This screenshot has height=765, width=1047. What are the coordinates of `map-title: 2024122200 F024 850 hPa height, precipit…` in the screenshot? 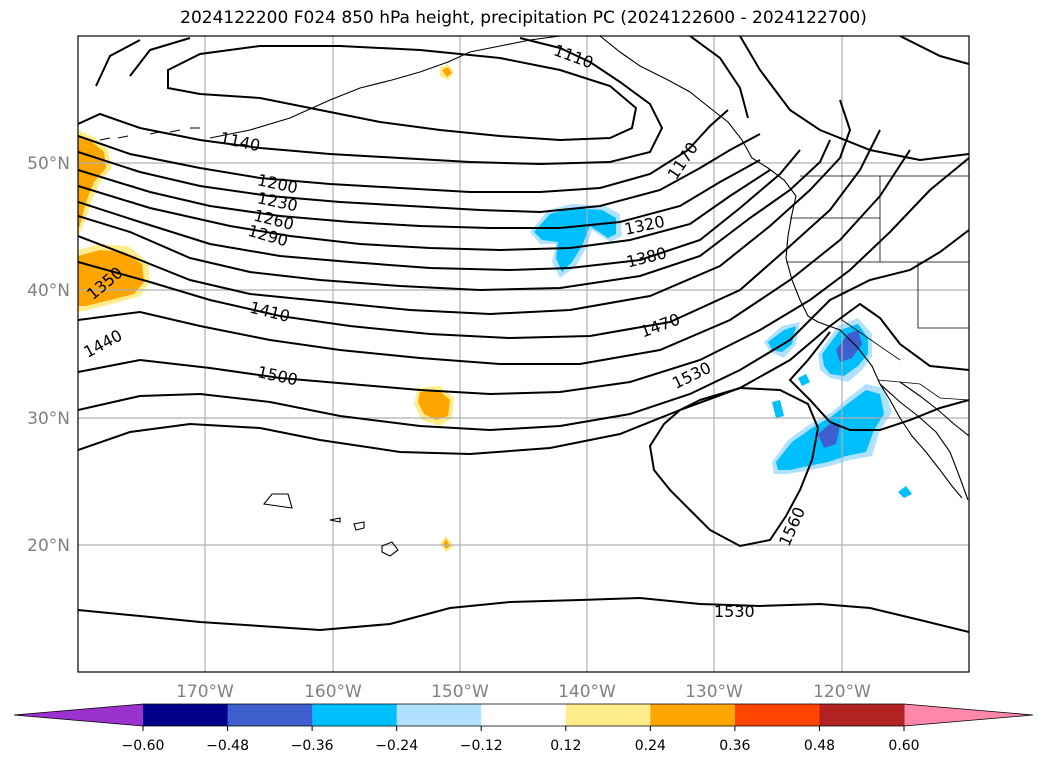 It's located at (523, 18).